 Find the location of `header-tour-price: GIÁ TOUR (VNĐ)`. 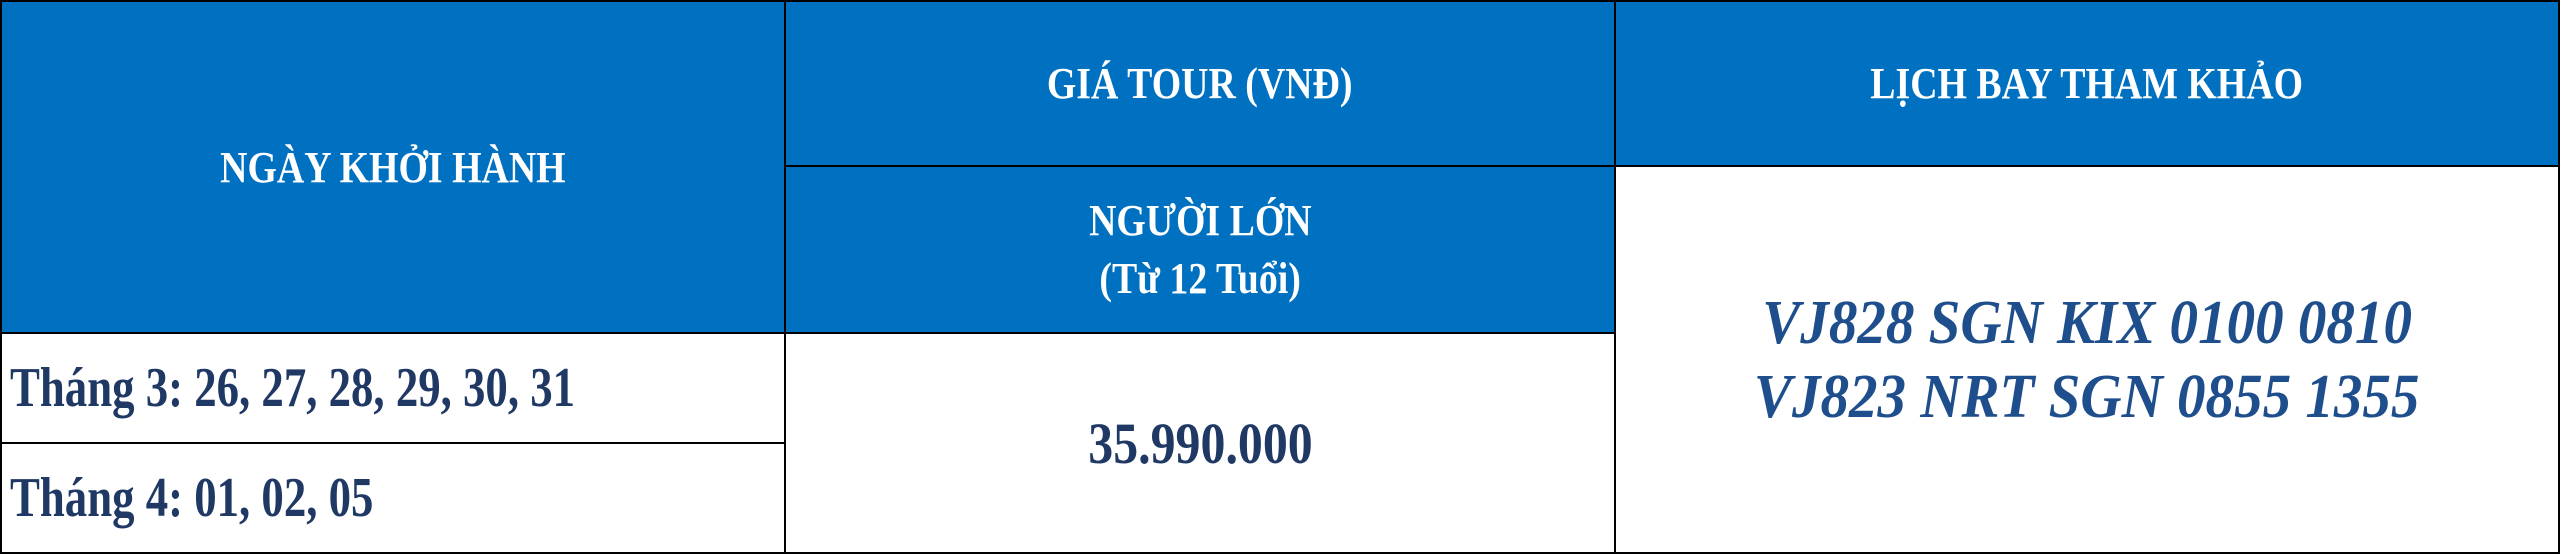

header-tour-price: GIÁ TOUR (VNĐ) is located at coordinates (1200, 83).